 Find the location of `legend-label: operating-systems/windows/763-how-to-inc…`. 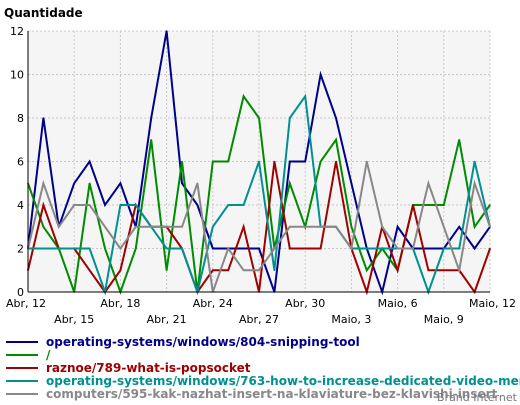

legend-label: operating-systems/windows/763-how-to-inc… is located at coordinates (283, 381).